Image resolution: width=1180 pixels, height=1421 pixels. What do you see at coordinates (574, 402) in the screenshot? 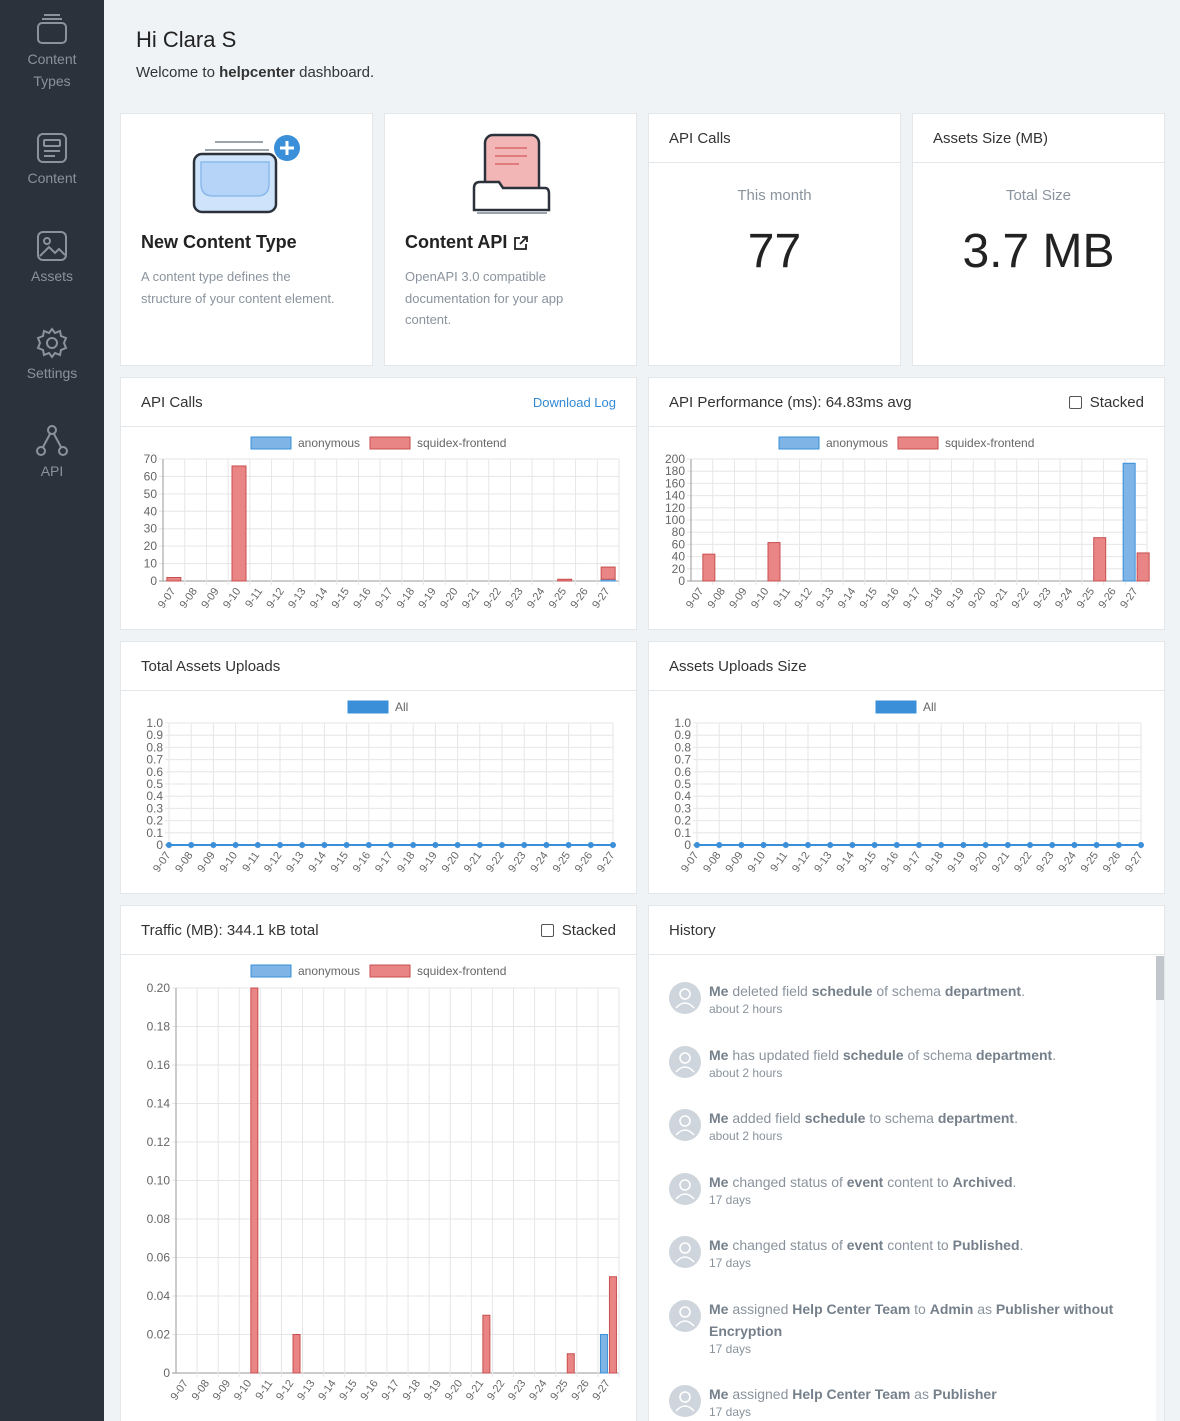
I see `download-log-link: Download Log` at bounding box center [574, 402].